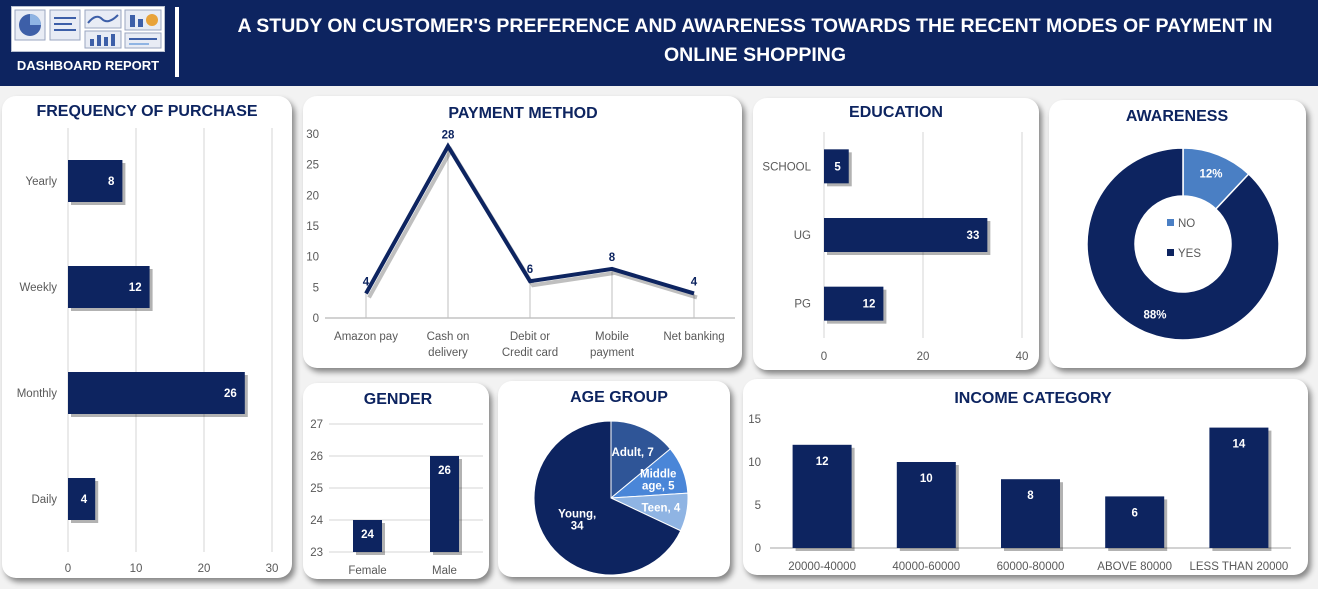  Describe the element at coordinates (633, 453) in the screenshot. I see `slice-label: Adult, 7` at that location.